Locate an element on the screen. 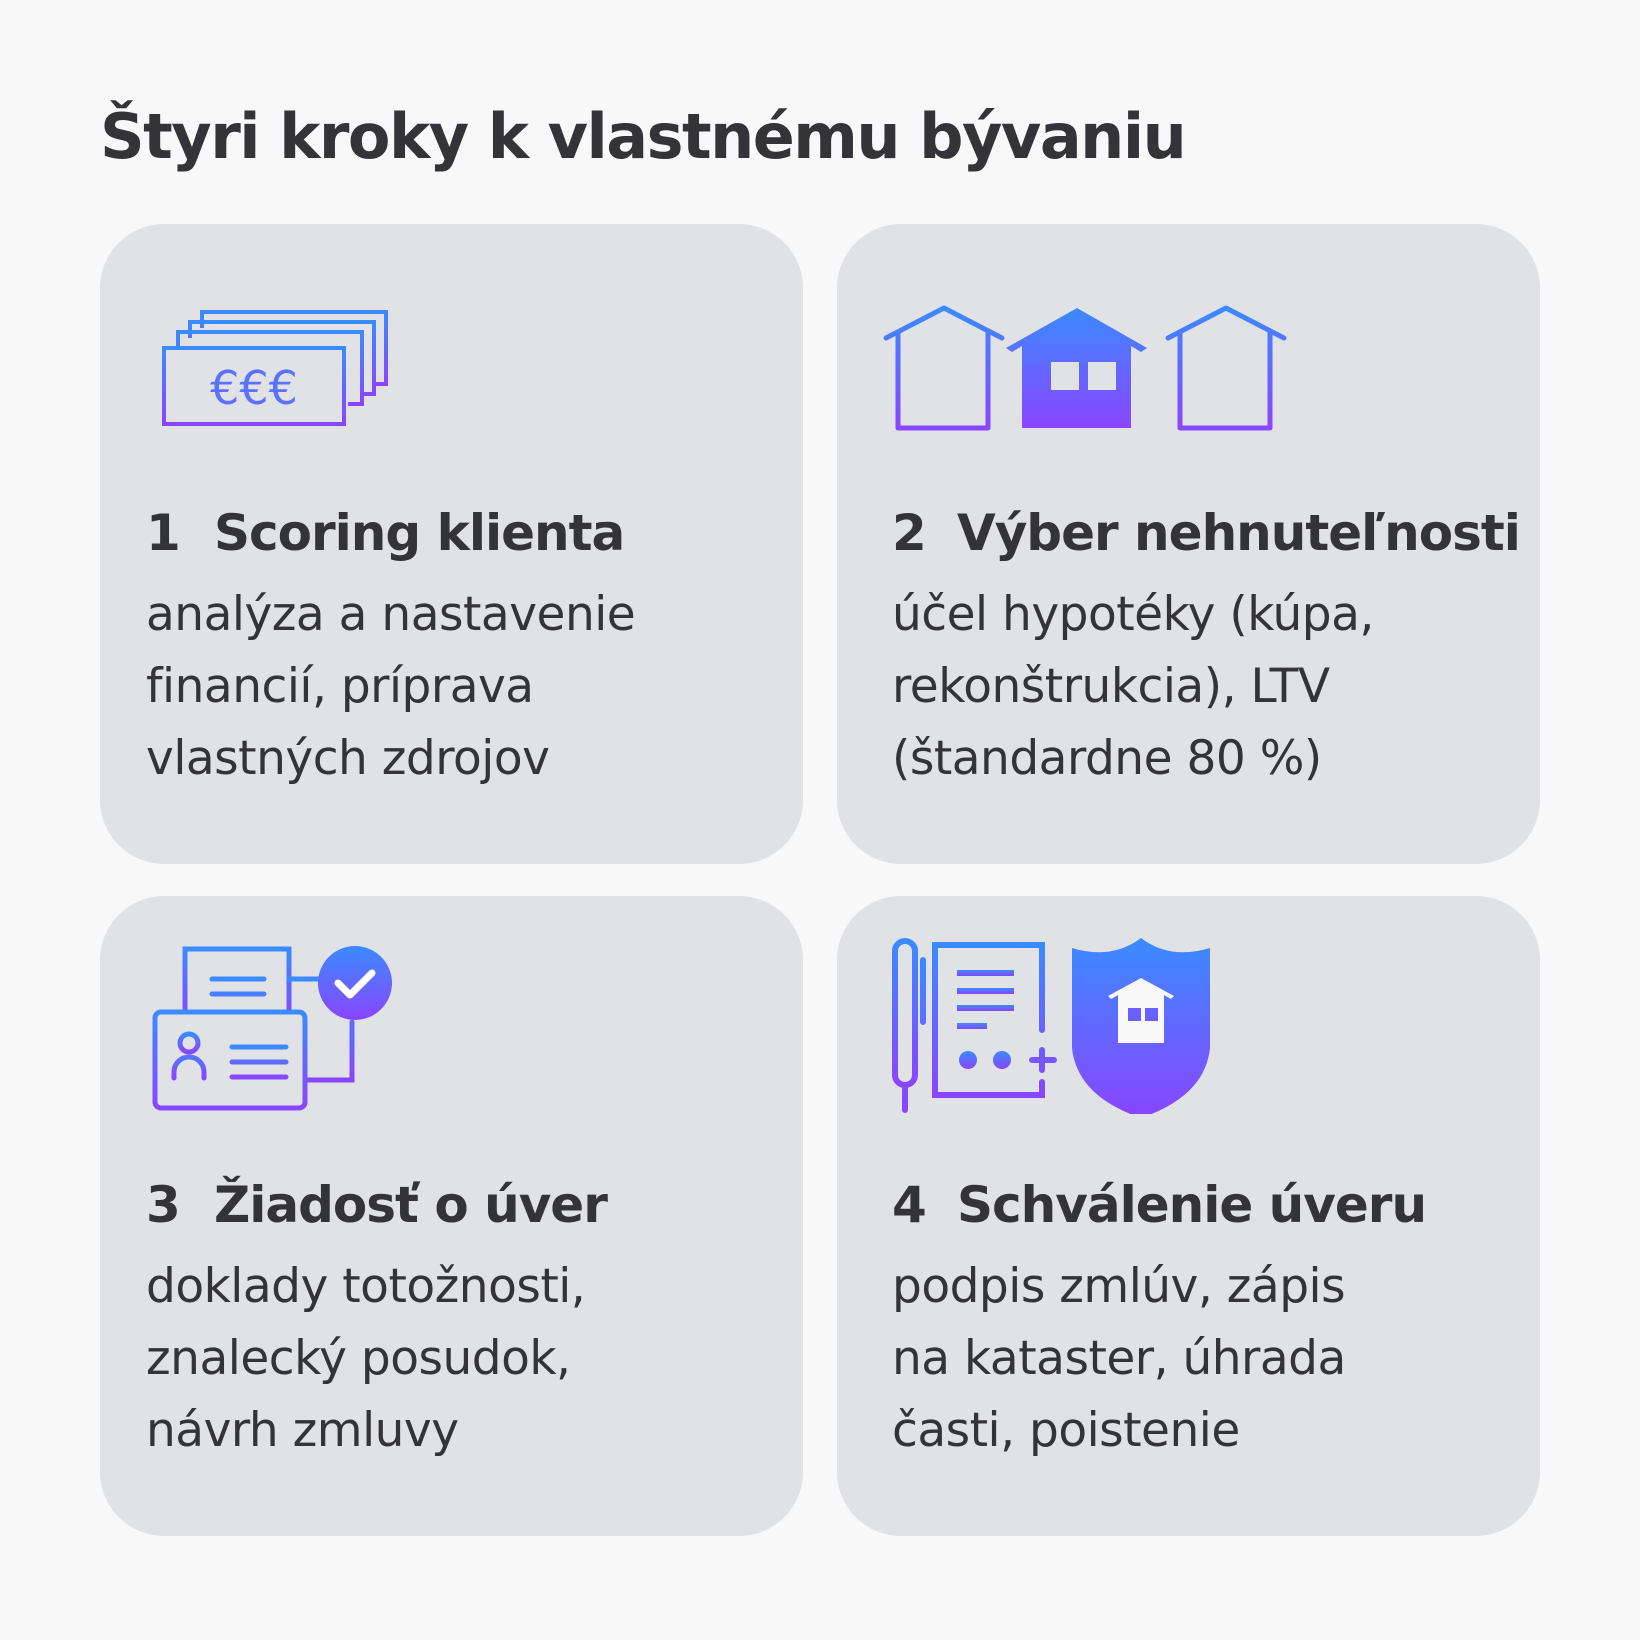  step-heading: 2 Výber nehnuteľnosti is located at coordinates (1206, 533).